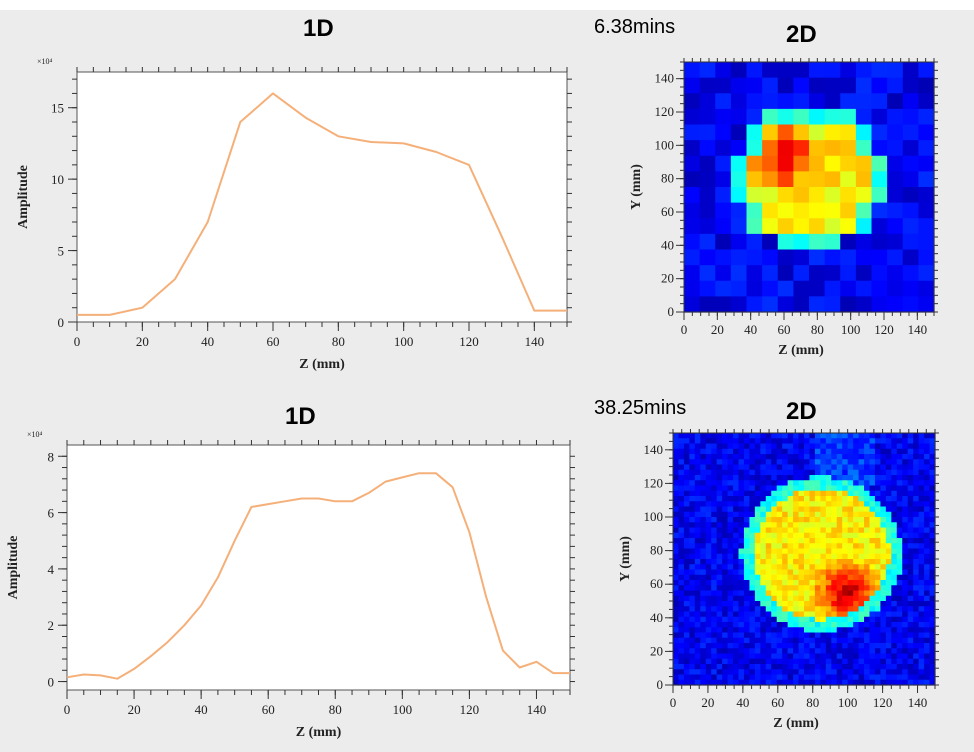 The width and height of the screenshot is (974, 752). I want to click on top-1d-x-tick-label: 60, so click(273, 341).